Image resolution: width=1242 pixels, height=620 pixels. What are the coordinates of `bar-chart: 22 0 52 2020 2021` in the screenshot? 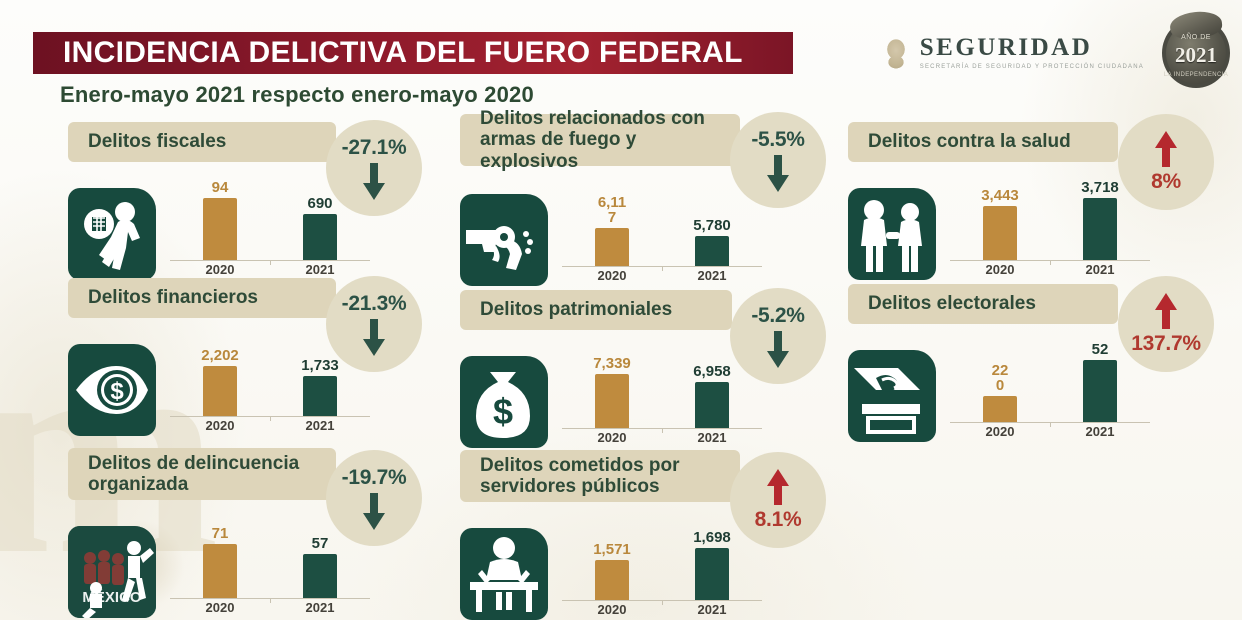 It's located at (1050, 386).